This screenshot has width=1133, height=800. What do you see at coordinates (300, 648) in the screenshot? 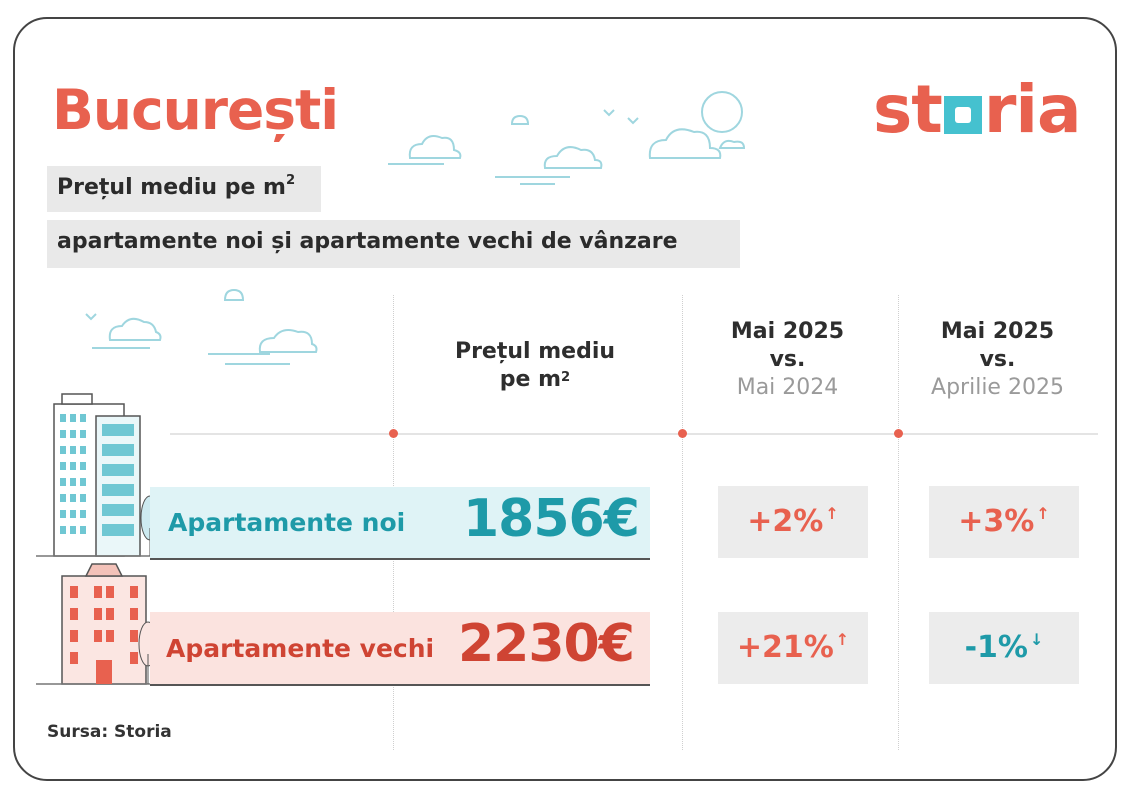
I see `row-label-old: Apartamente vechi` at bounding box center [300, 648].